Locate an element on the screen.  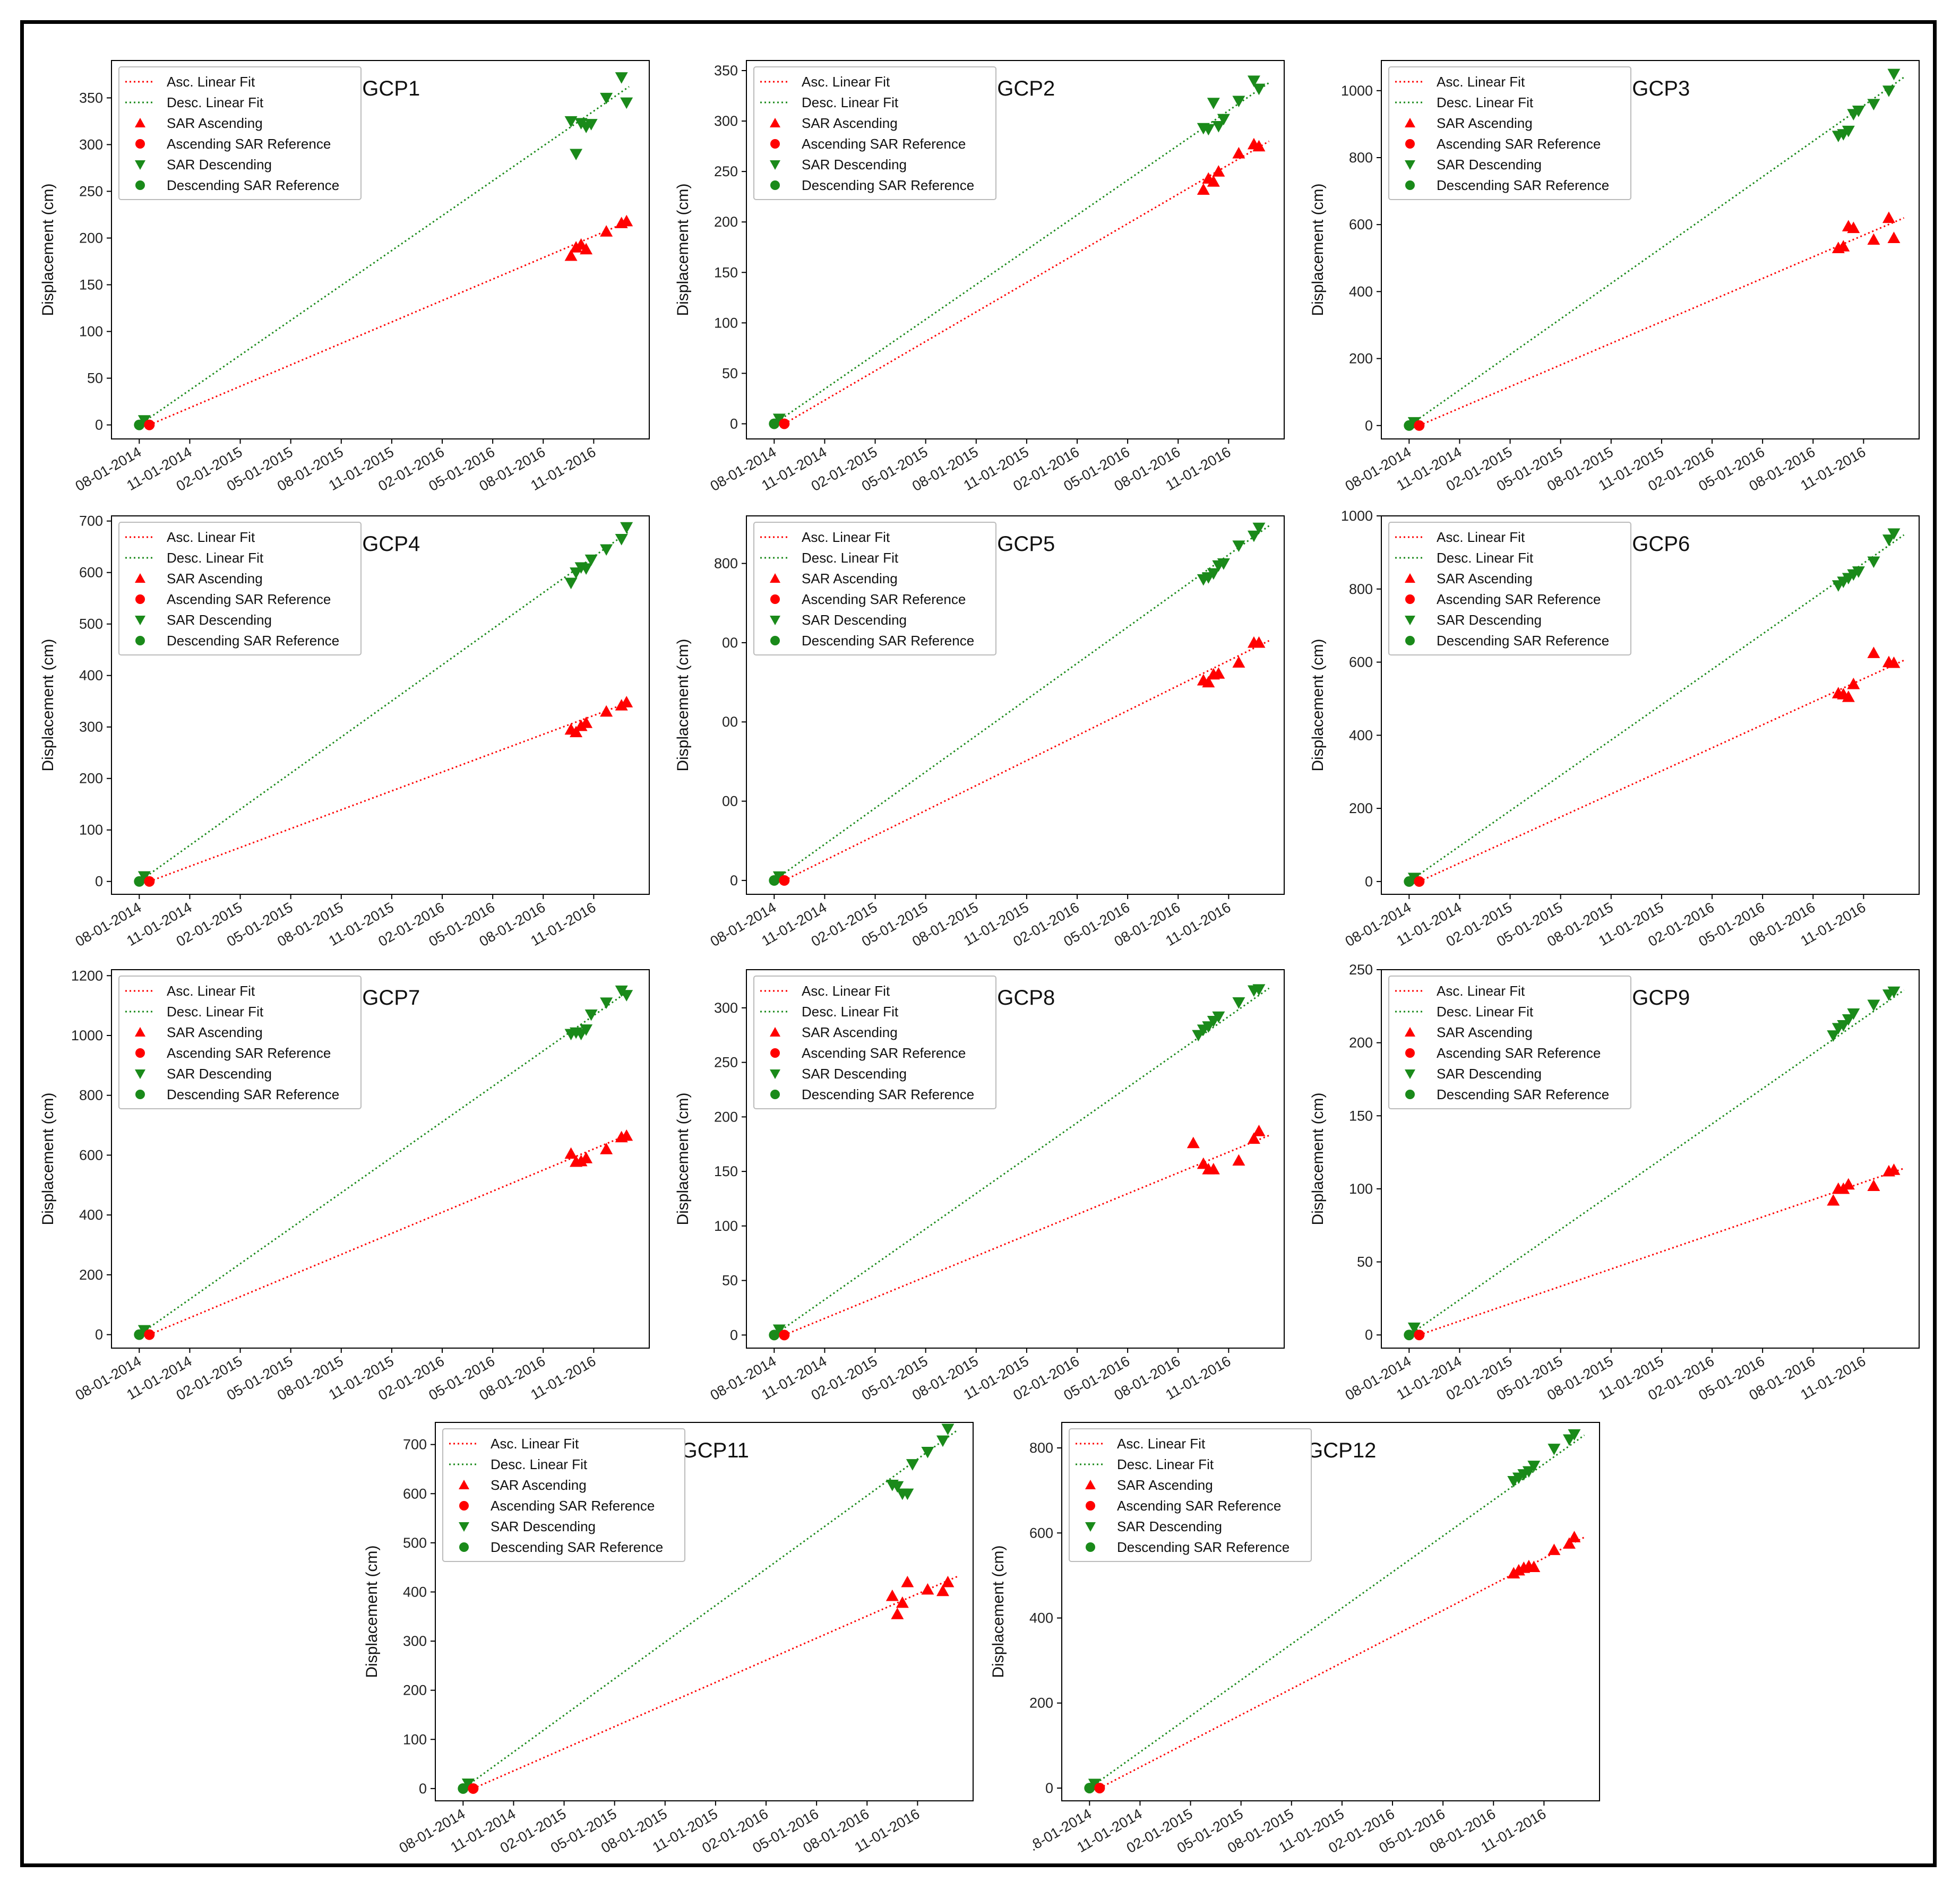
y-tick-label: 250 is located at coordinates (726, 1063).